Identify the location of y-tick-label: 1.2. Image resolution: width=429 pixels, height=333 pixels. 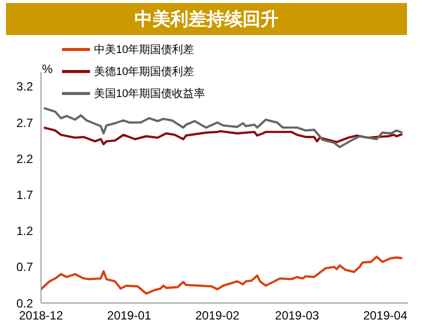
(25, 231).